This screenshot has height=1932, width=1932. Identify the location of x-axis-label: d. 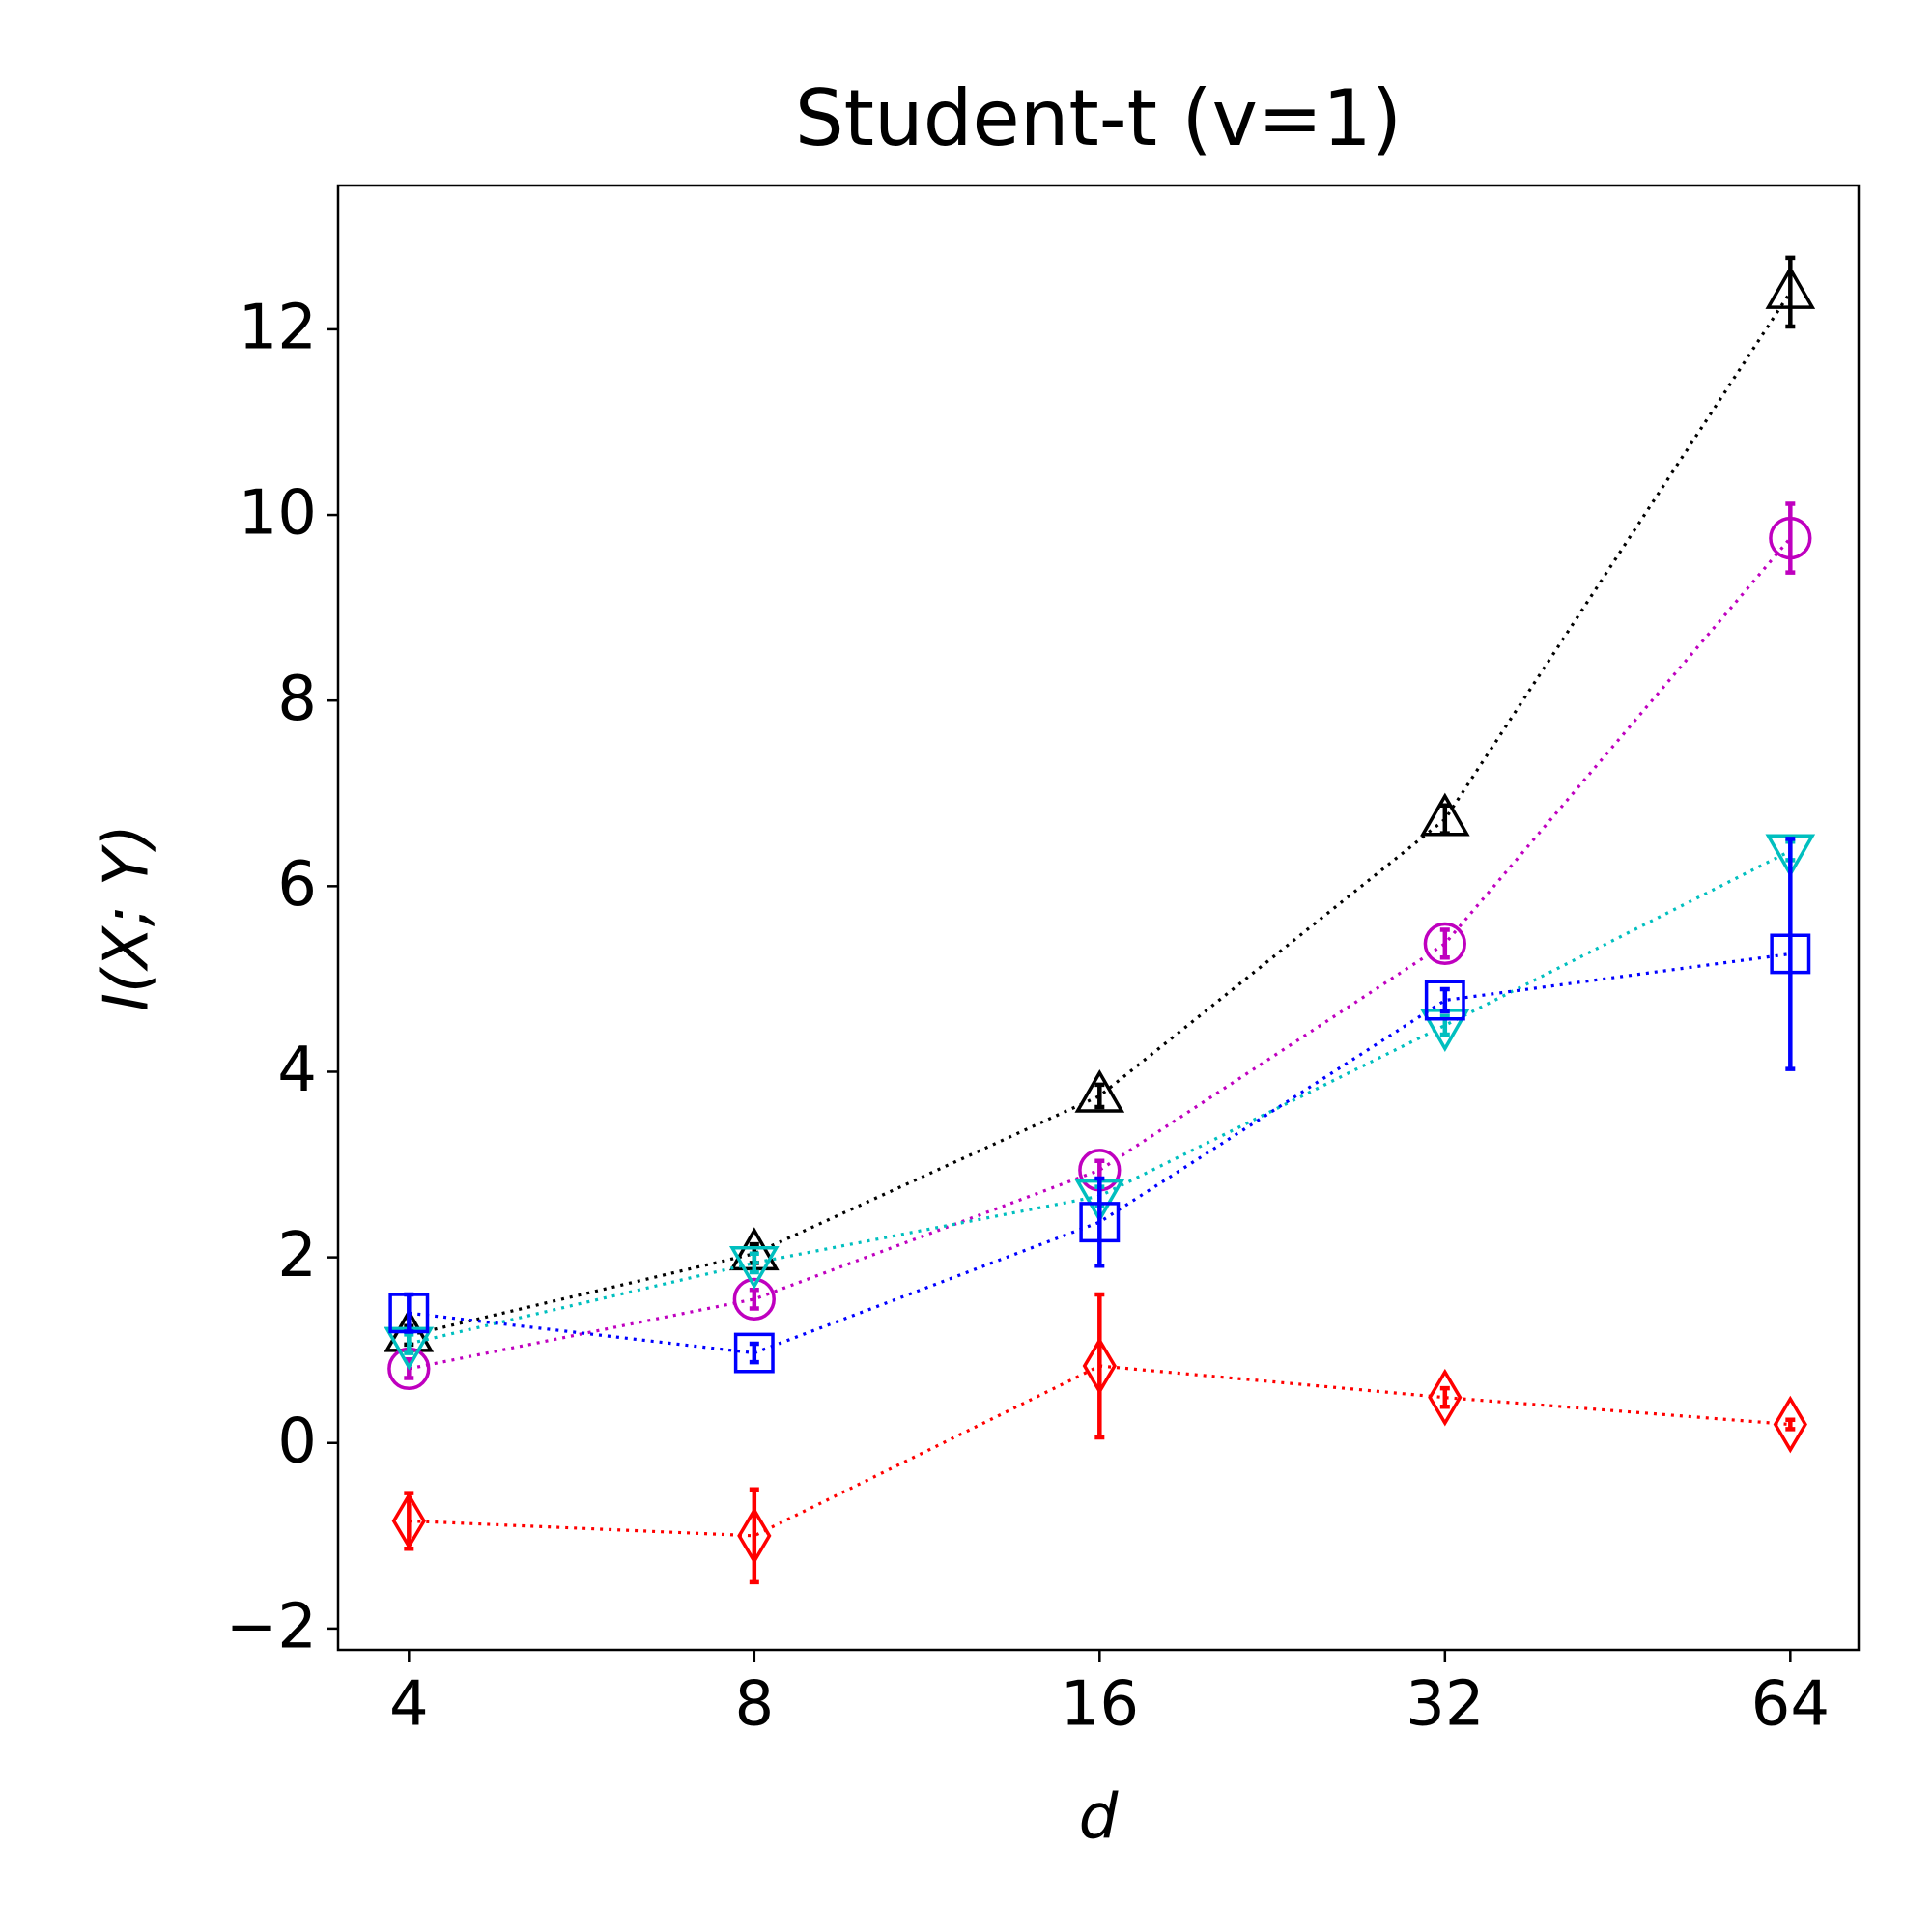
(1099, 1818).